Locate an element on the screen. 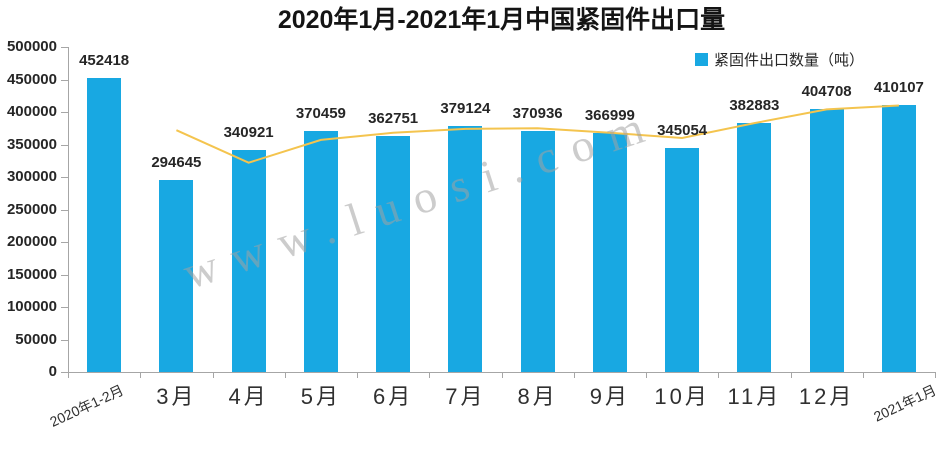  x-axis-label: 4月 is located at coordinates (248, 396).